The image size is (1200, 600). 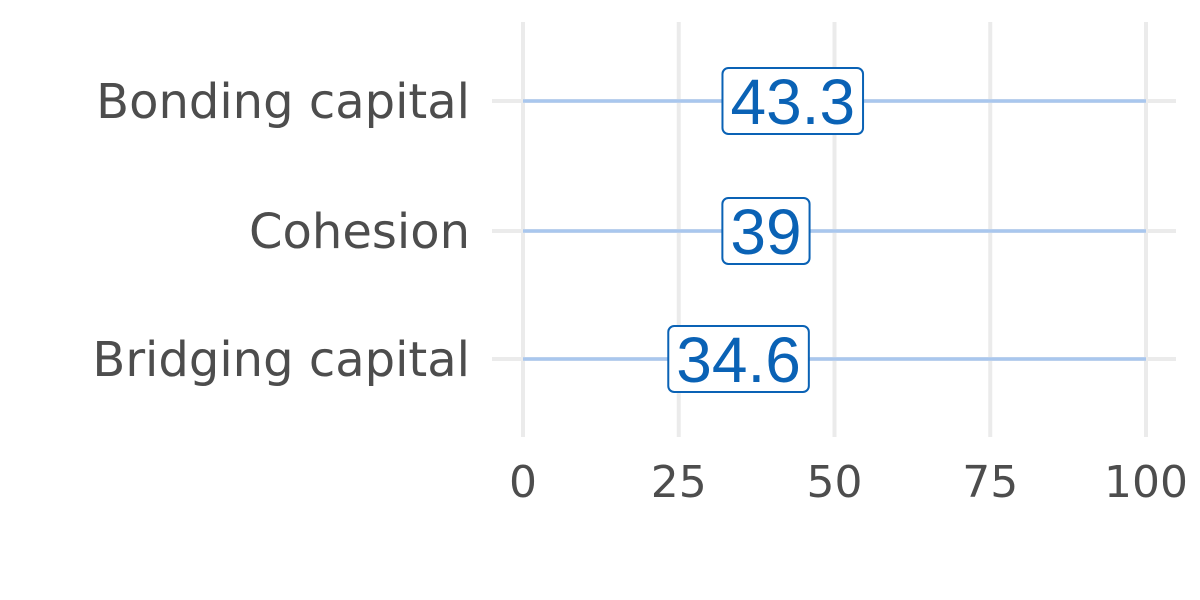 I want to click on x-axis-tick-label: 50, so click(x=835, y=482).